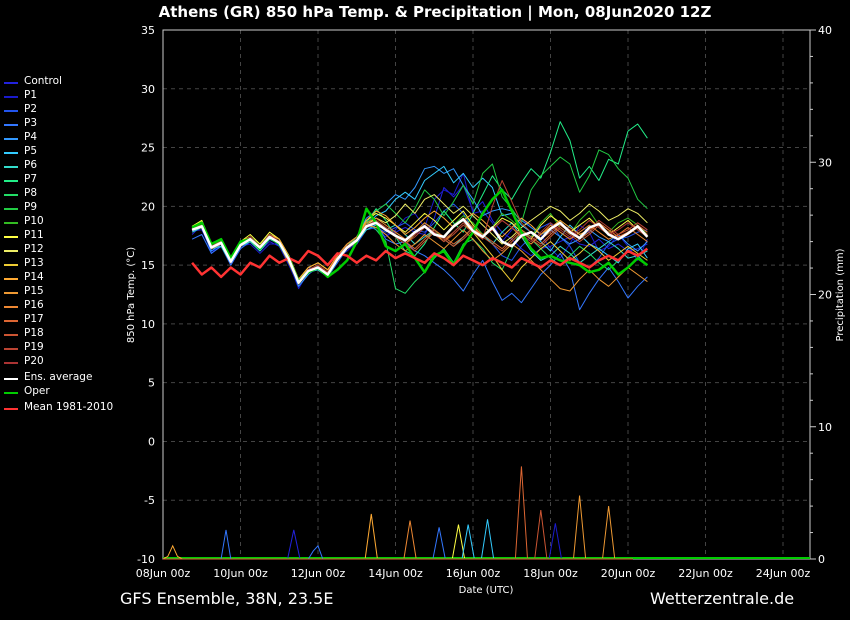 The width and height of the screenshot is (850, 620). Describe the element at coordinates (34, 347) in the screenshot. I see `legend-label: P19` at that location.